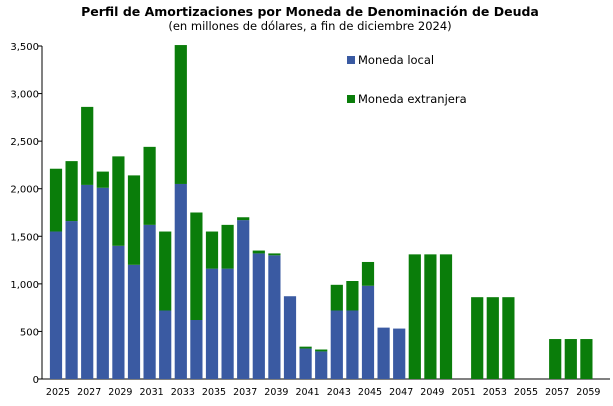  What do you see at coordinates (339, 392) in the screenshot?
I see `x-tick-label: 2043` at bounding box center [339, 392].